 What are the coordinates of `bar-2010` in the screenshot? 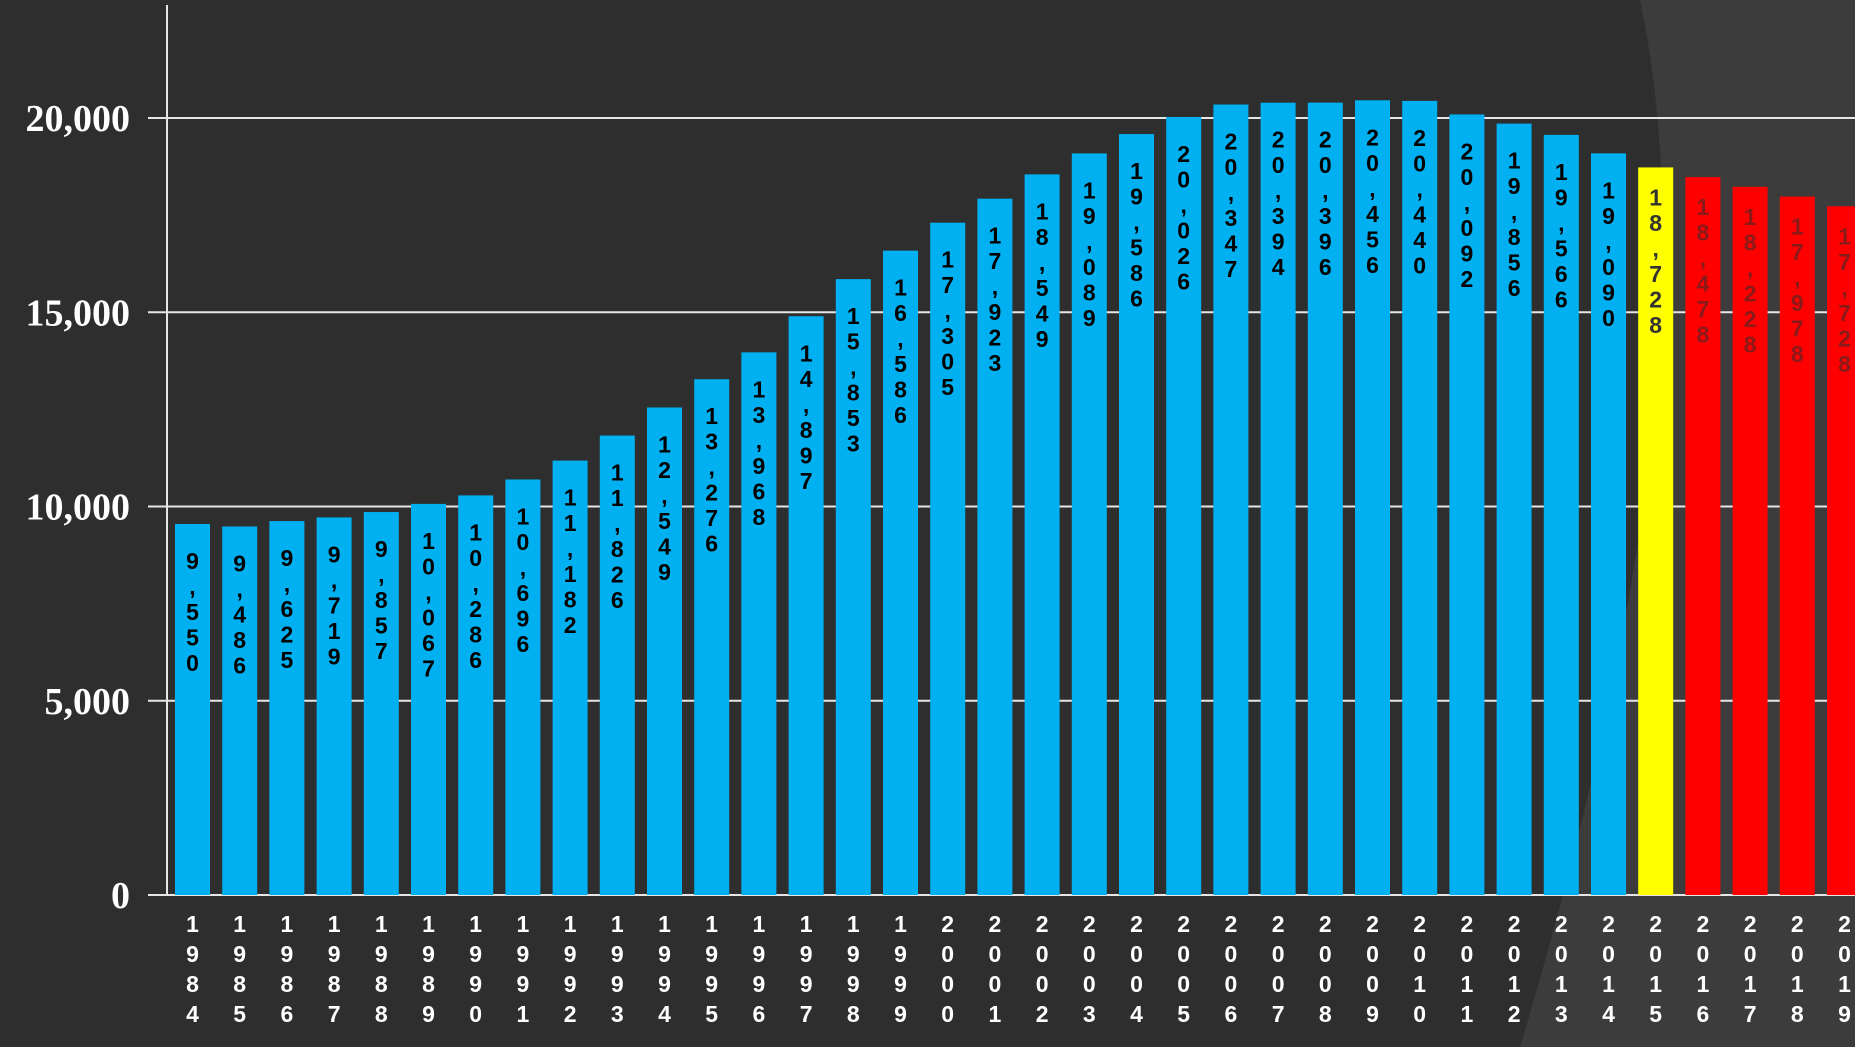 It's located at (1420, 497).